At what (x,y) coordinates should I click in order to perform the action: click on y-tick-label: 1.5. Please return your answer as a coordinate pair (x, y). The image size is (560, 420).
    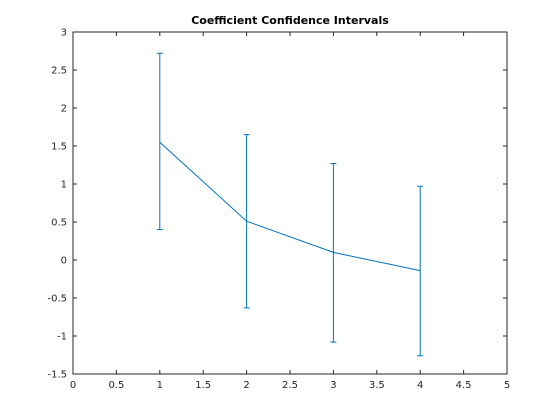
    Looking at the image, I should click on (59, 147).